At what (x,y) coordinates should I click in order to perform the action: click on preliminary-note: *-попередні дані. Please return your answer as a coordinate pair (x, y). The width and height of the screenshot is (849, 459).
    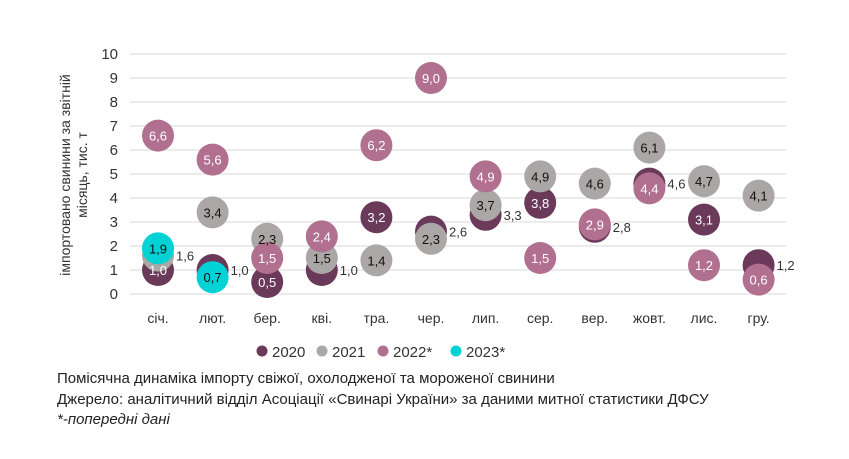
    Looking at the image, I should click on (113, 419).